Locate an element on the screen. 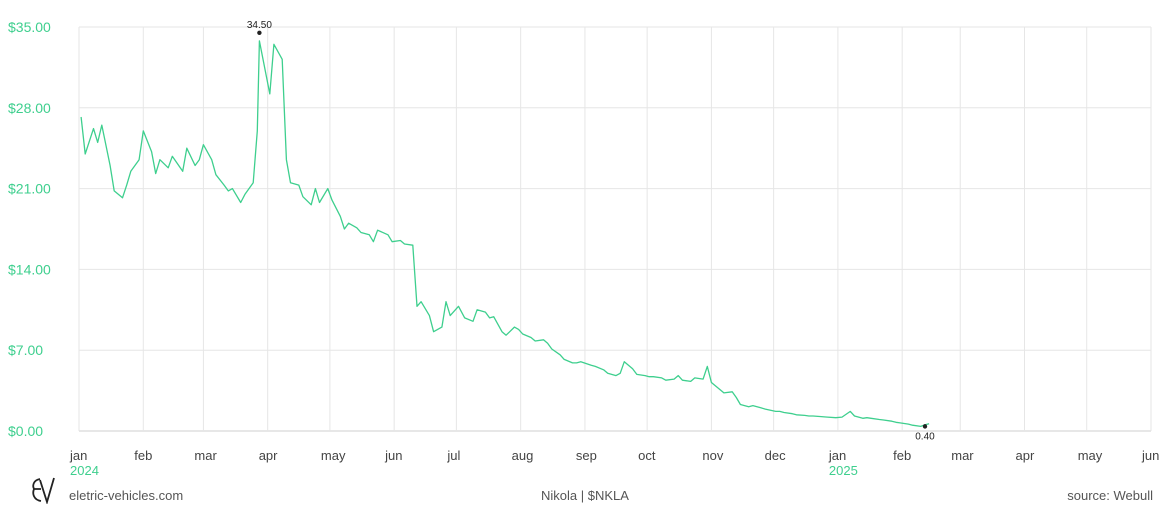 This screenshot has height=516, width=1170. y-tick-label: $7.00 is located at coordinates (25, 350).